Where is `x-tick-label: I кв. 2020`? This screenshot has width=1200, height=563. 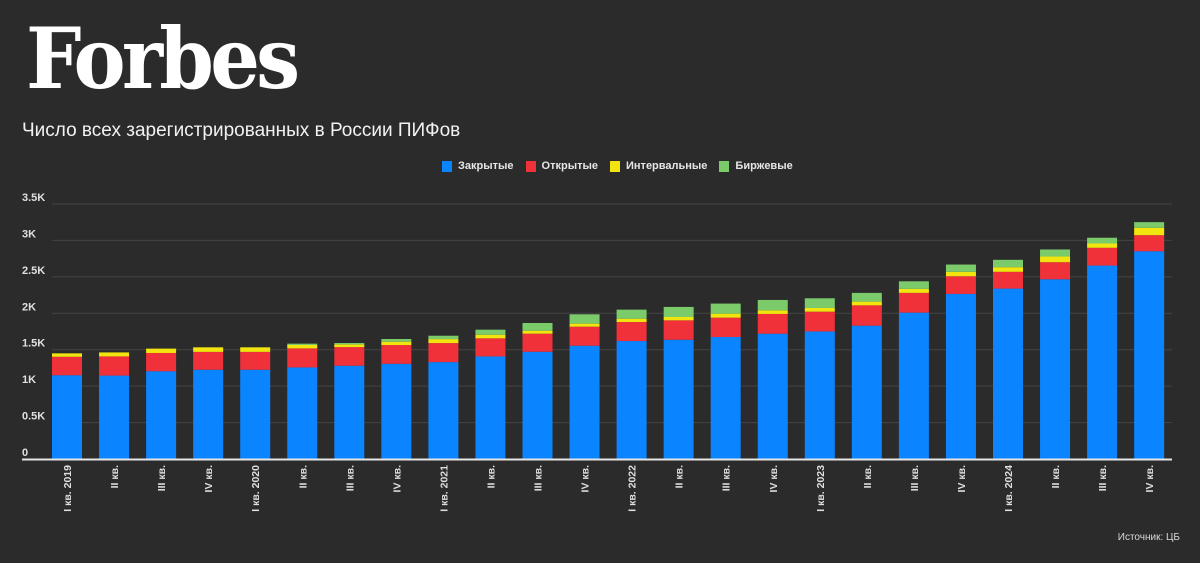 x-tick-label: I кв. 2020 is located at coordinates (256, 488).